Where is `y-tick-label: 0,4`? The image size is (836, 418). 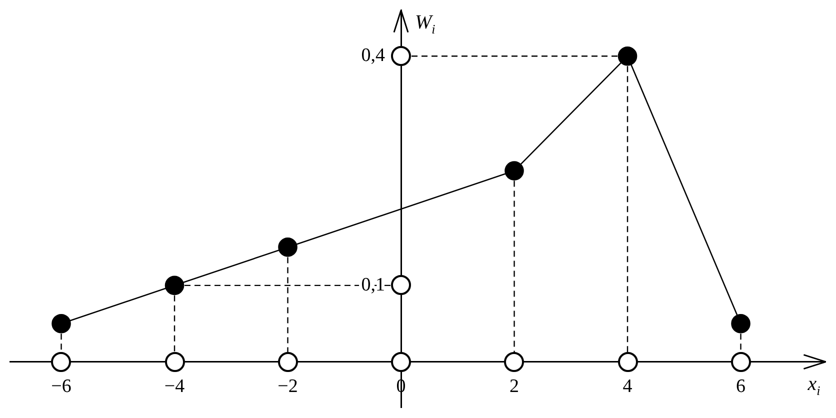
y-tick-label: 0,4 is located at coordinates (373, 55).